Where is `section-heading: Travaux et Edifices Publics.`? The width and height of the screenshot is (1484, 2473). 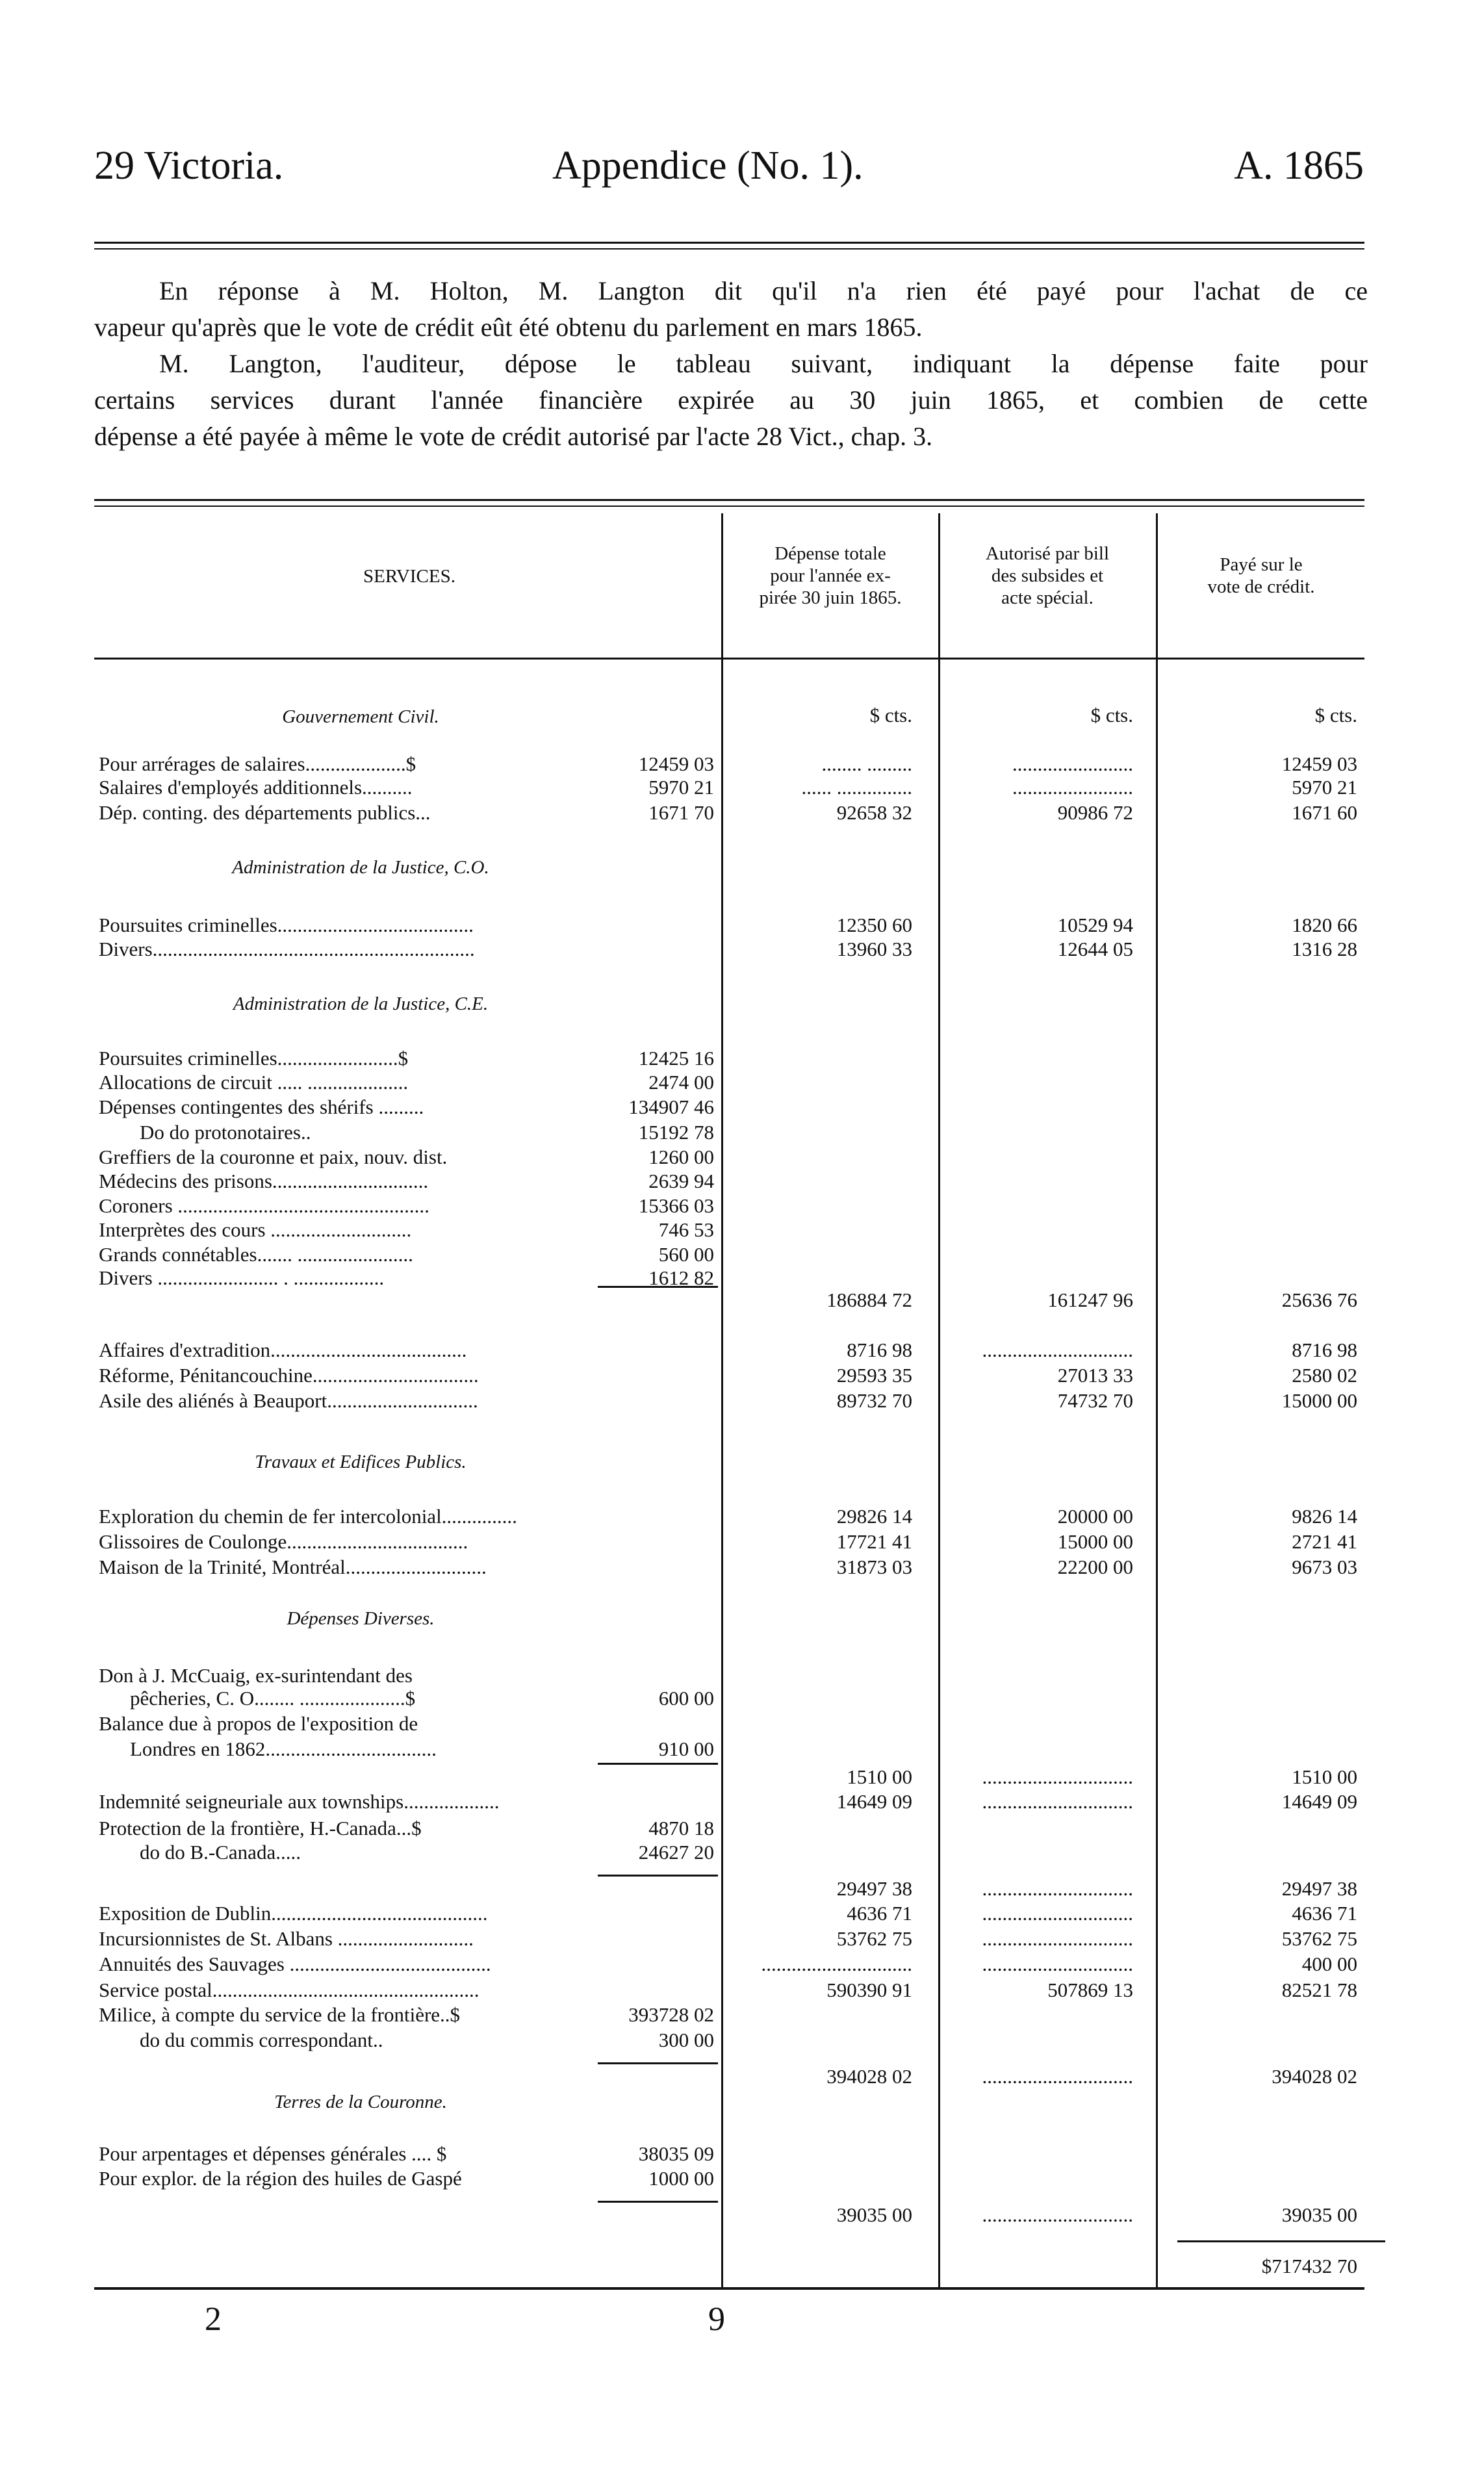
section-heading: Travaux et Edifices Publics. is located at coordinates (742, 1462).